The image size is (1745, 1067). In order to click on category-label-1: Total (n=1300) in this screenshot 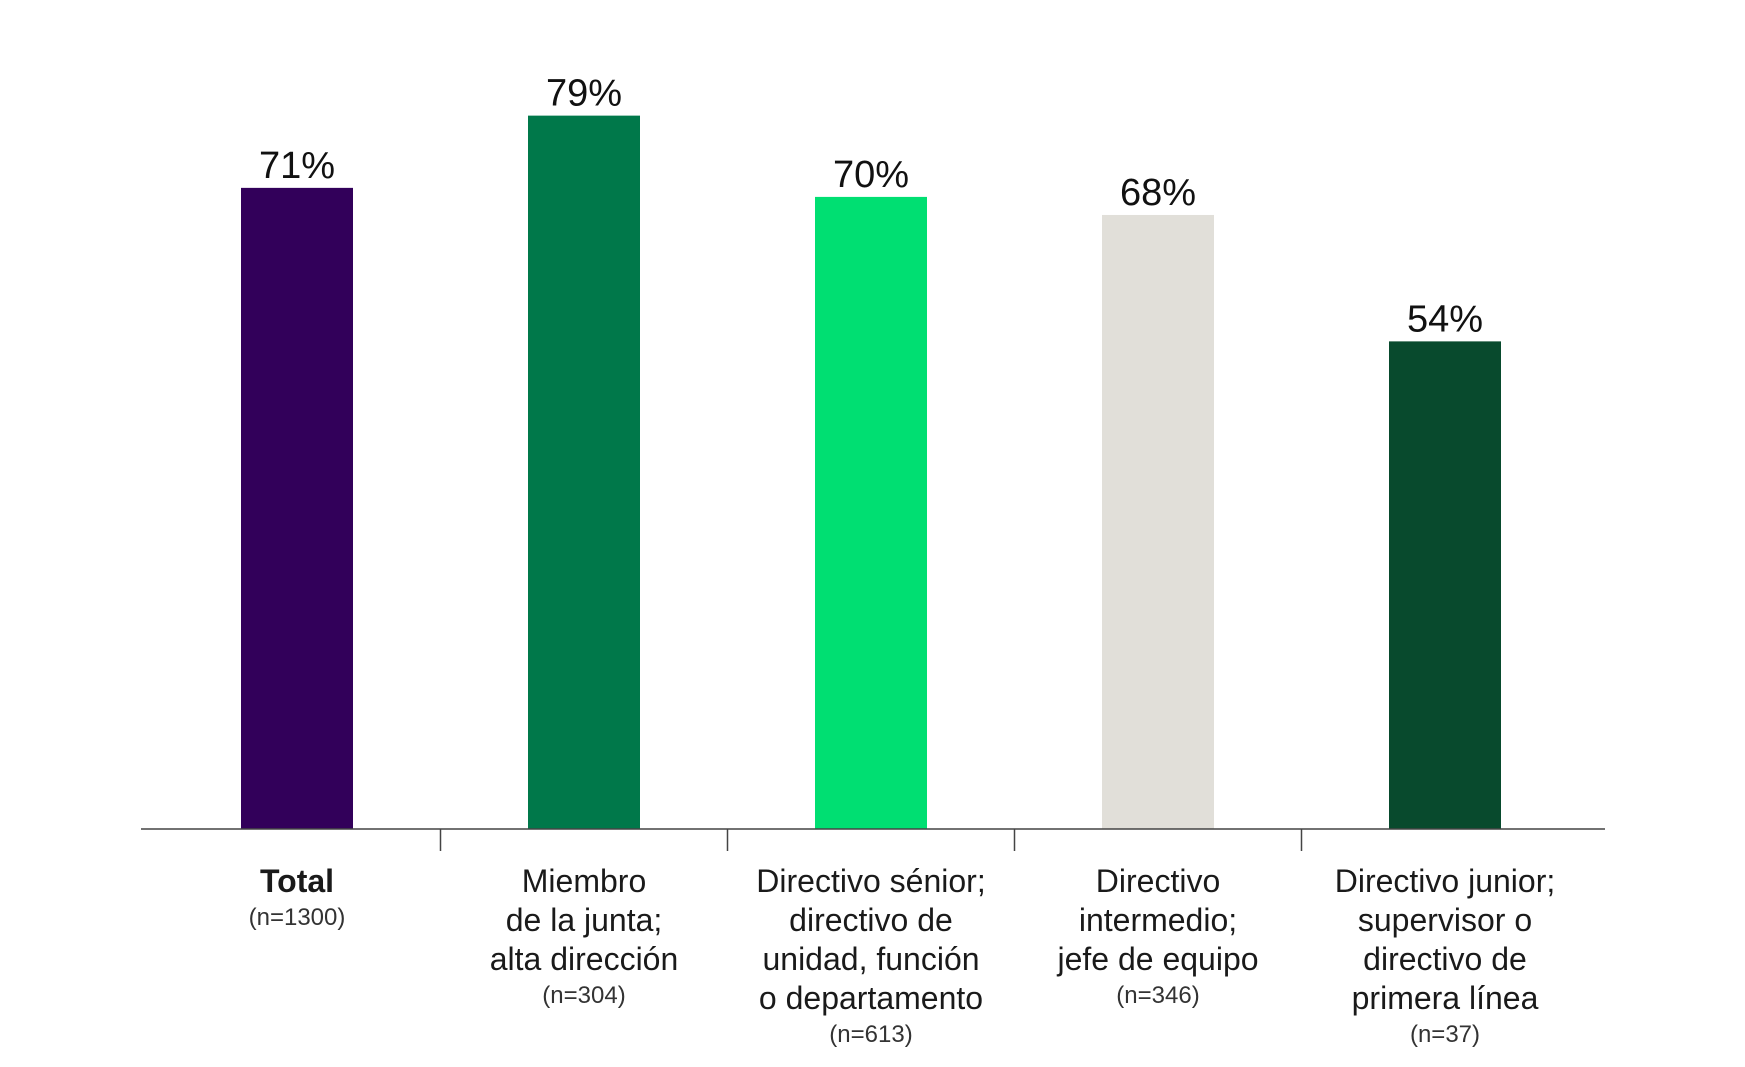, I will do `click(297, 898)`.